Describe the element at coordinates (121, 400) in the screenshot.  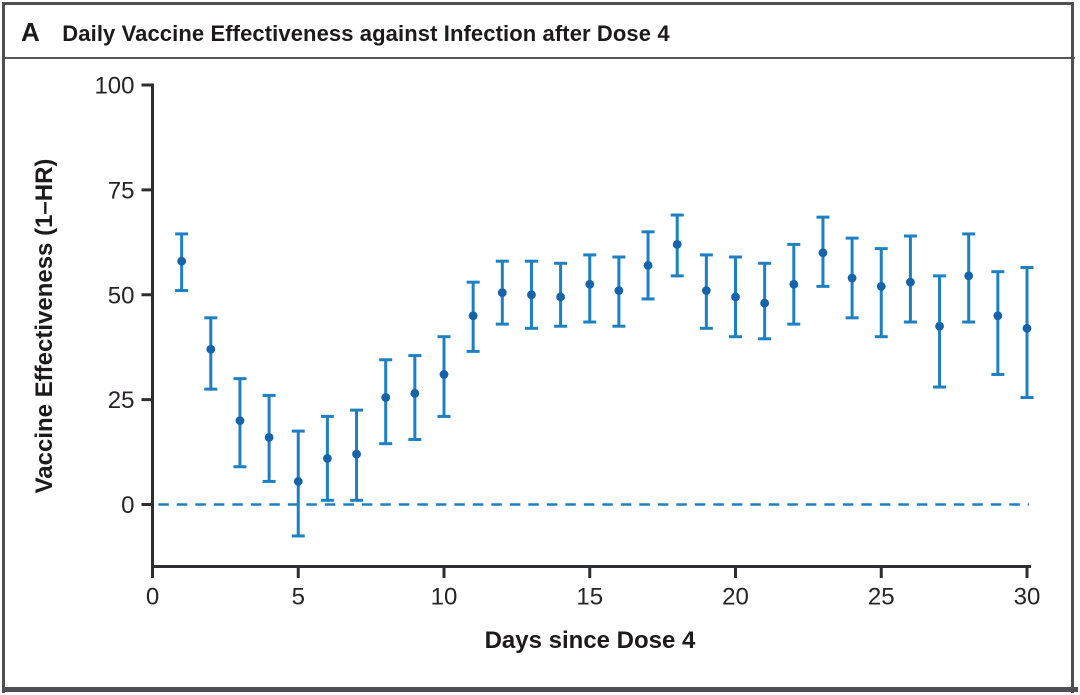
I see `y-tick-label: 25` at that location.